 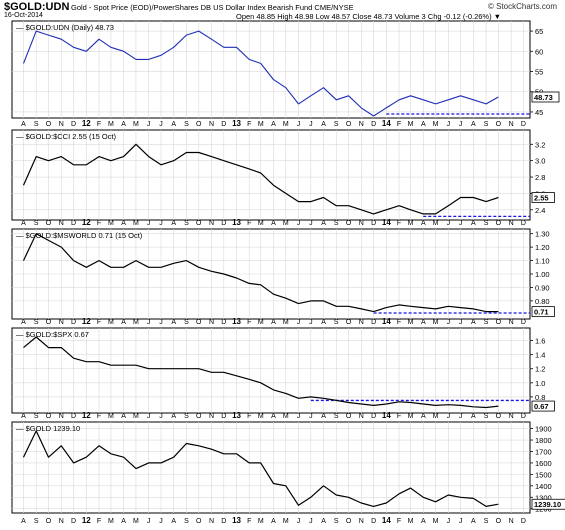 What do you see at coordinates (540, 369) in the screenshot?
I see `y-tick-label: 1.2` at bounding box center [540, 369].